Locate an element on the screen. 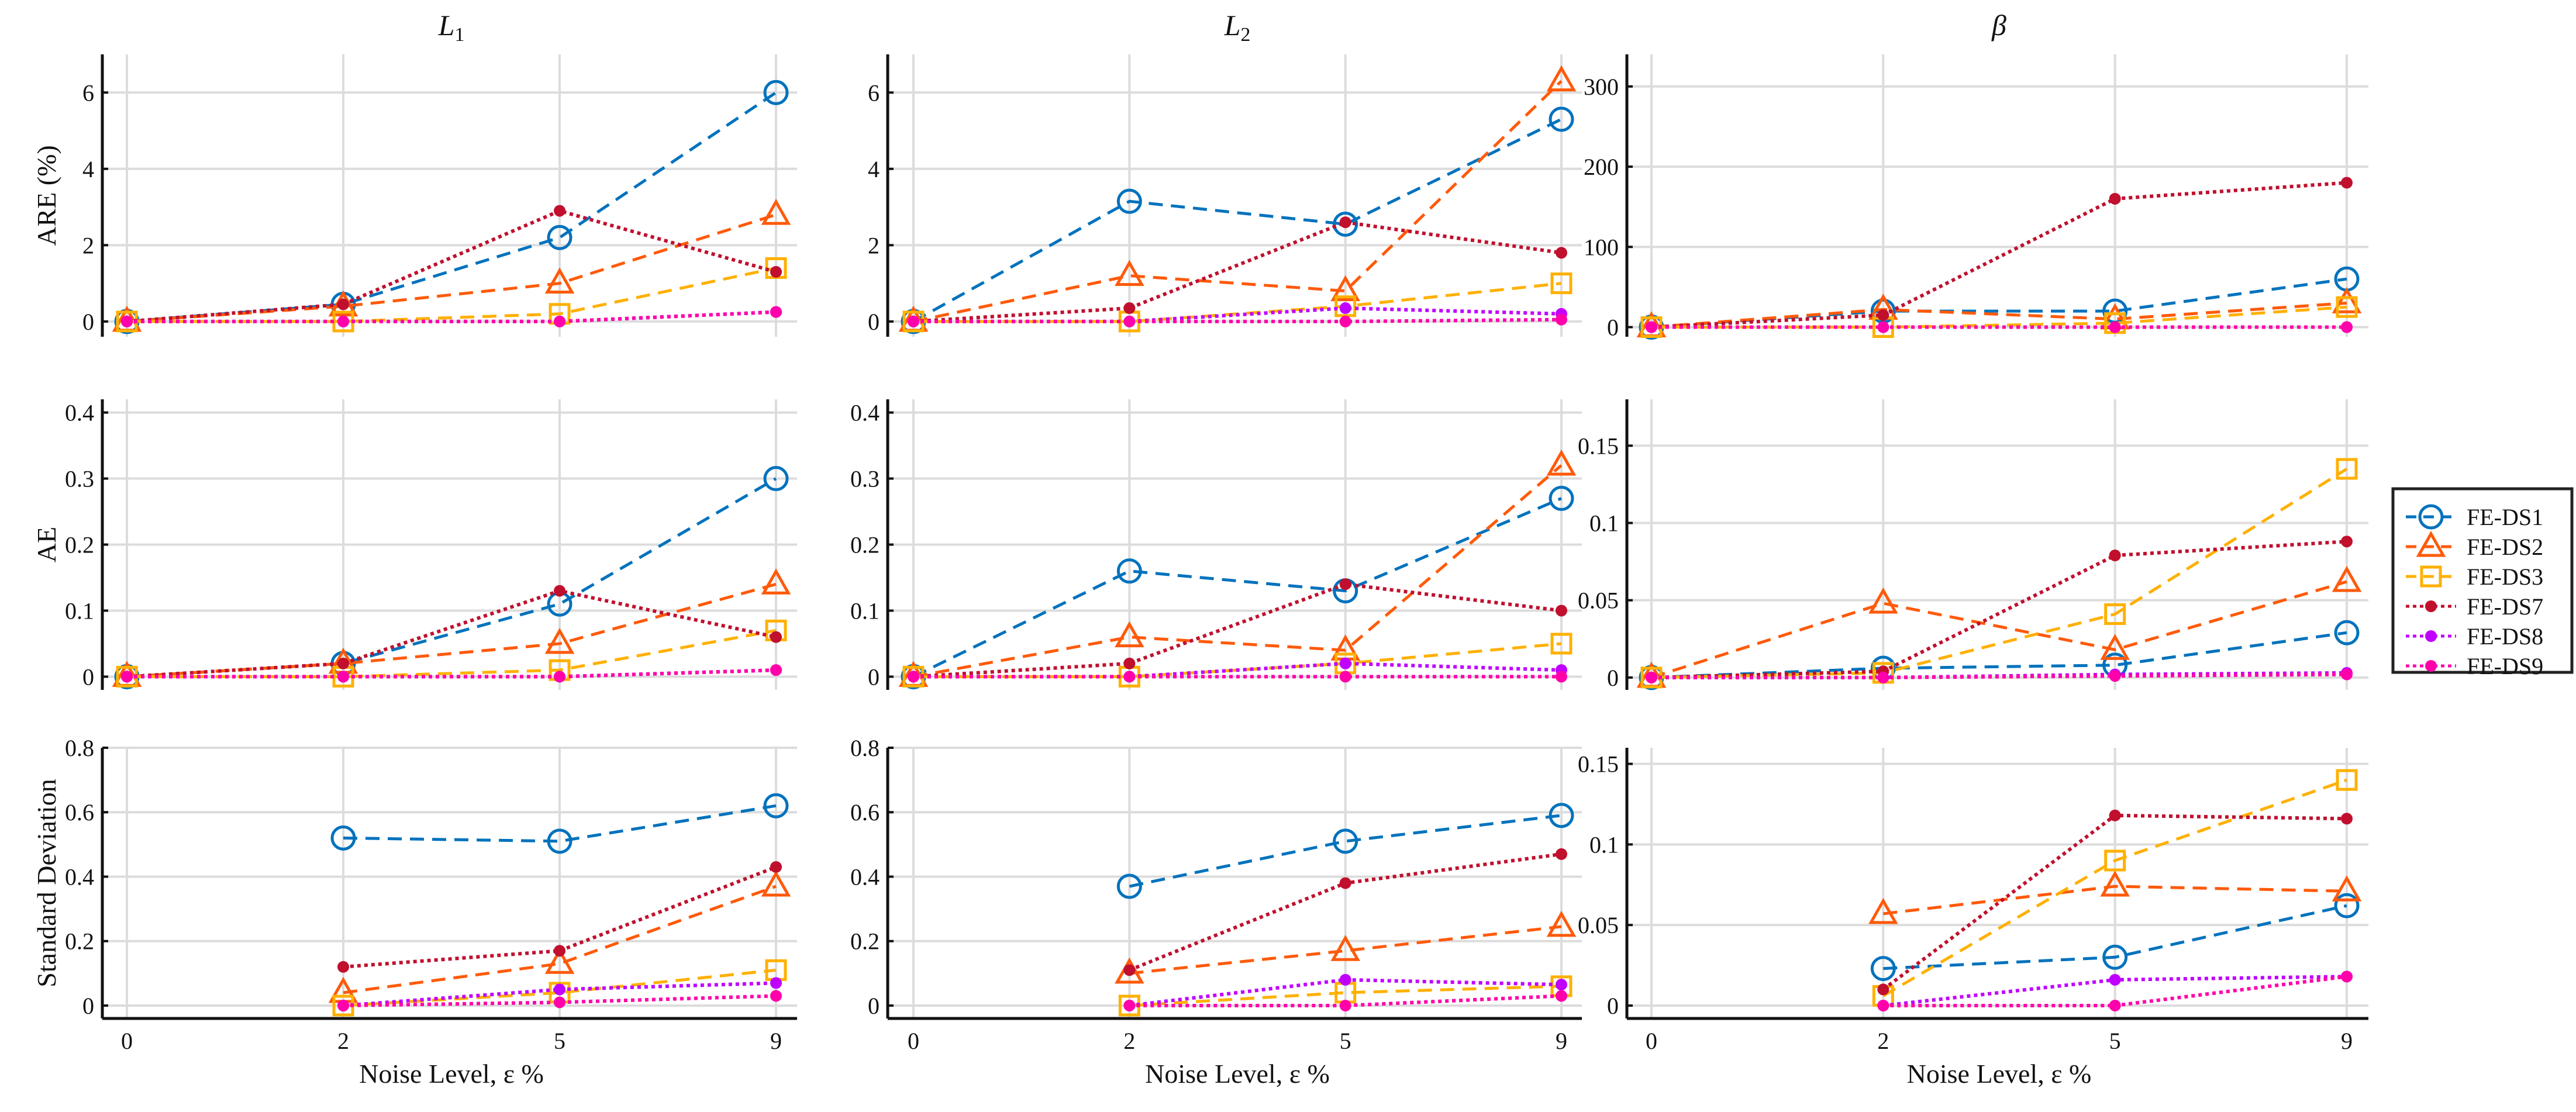 This screenshot has height=1112, width=2576. legend: FE-DS1 FE-DS2 FE-DS3 FE-DS7 FE-DS8 FE-DS9 is located at coordinates (2483, 583).